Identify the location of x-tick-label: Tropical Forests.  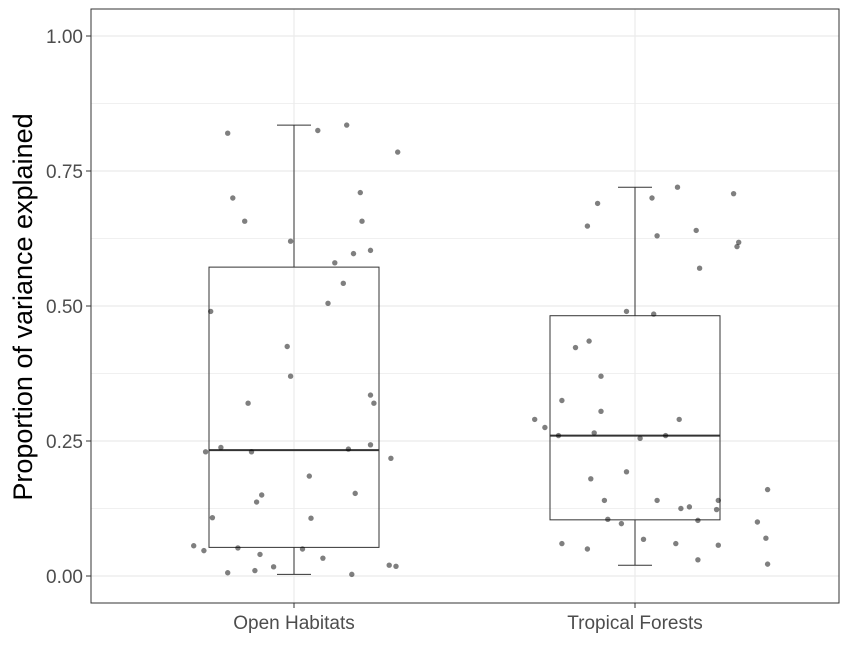
(635, 623).